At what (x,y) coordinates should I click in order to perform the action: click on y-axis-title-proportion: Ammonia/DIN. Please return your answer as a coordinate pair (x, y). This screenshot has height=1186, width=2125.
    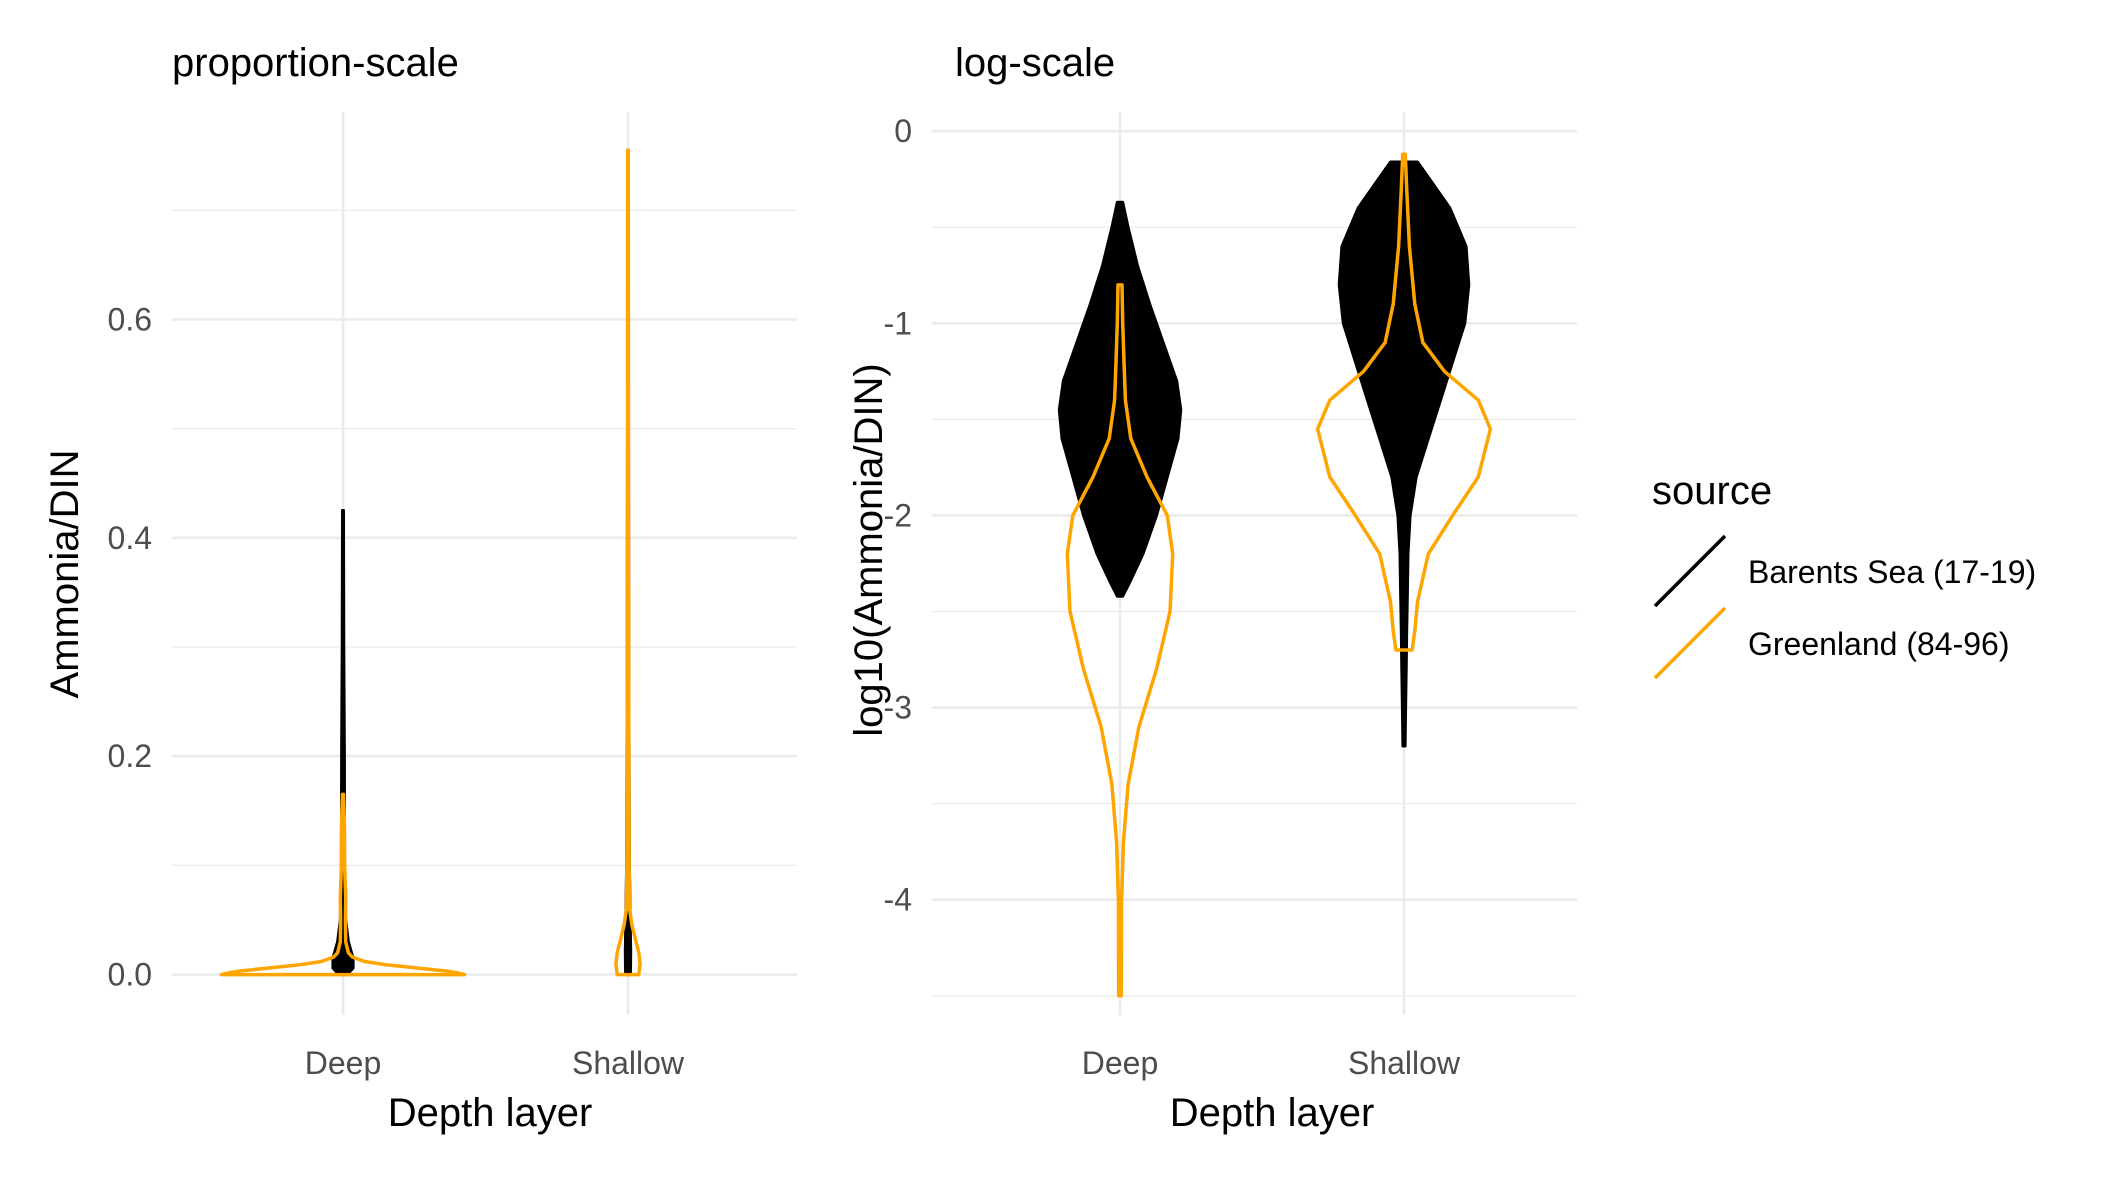
    Looking at the image, I should click on (65, 574).